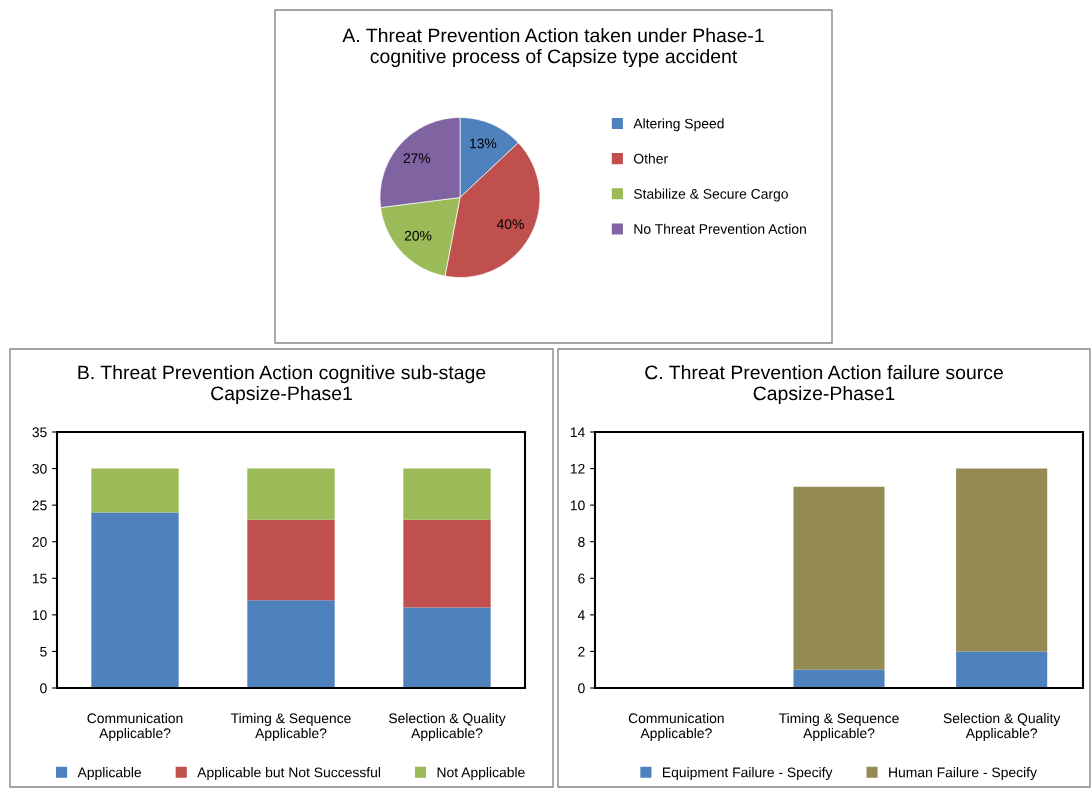 This screenshot has height=789, width=1092. I want to click on legend-label: Equipment Failure - Specify, so click(748, 774).